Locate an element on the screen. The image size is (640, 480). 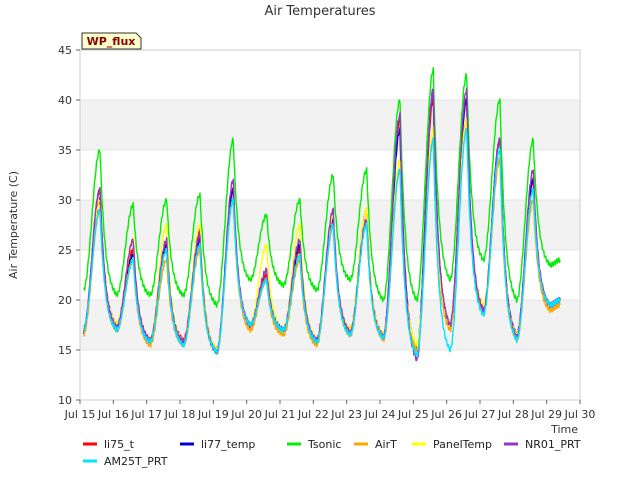
y-axis-label: Air Temperature (C) is located at coordinates (13, 225).